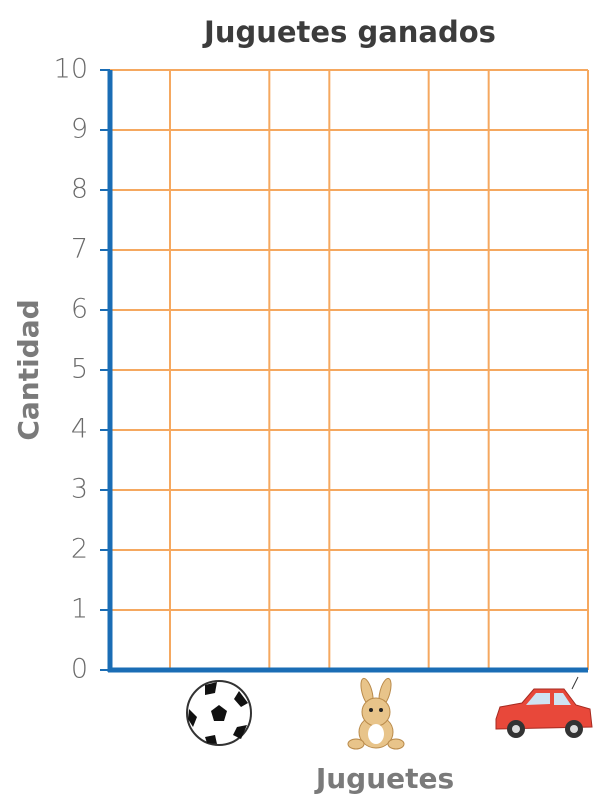 Image resolution: width=596 pixels, height=802 pixels. What do you see at coordinates (219, 713) in the screenshot?
I see `ball-icon` at bounding box center [219, 713].